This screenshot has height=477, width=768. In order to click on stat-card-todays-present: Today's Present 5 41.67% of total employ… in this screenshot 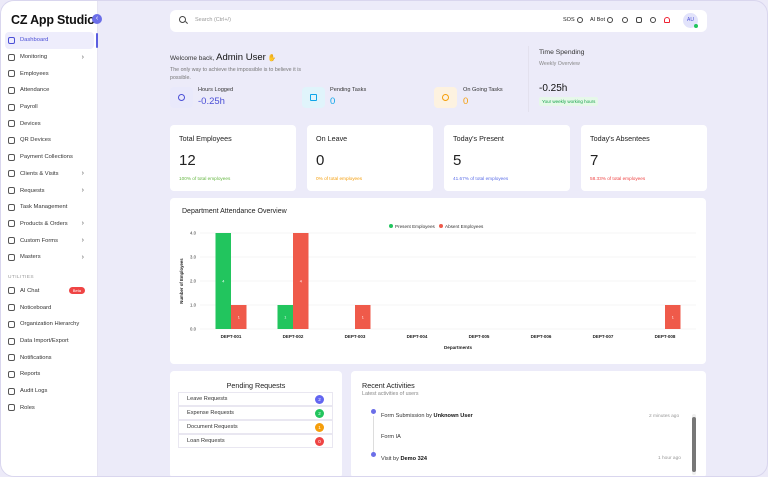, I will do `click(507, 158)`.